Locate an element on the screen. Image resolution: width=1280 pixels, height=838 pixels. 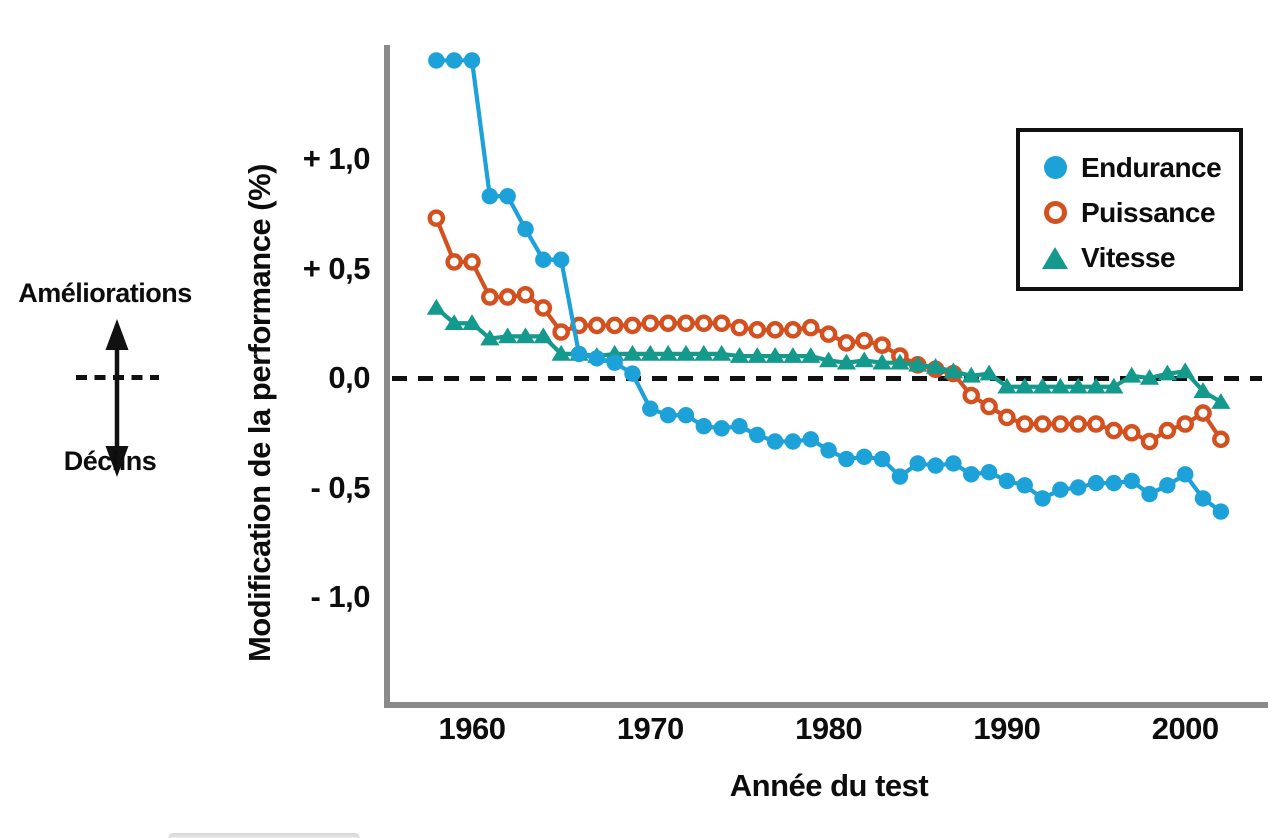
arrow-head-up is located at coordinates (117, 334).